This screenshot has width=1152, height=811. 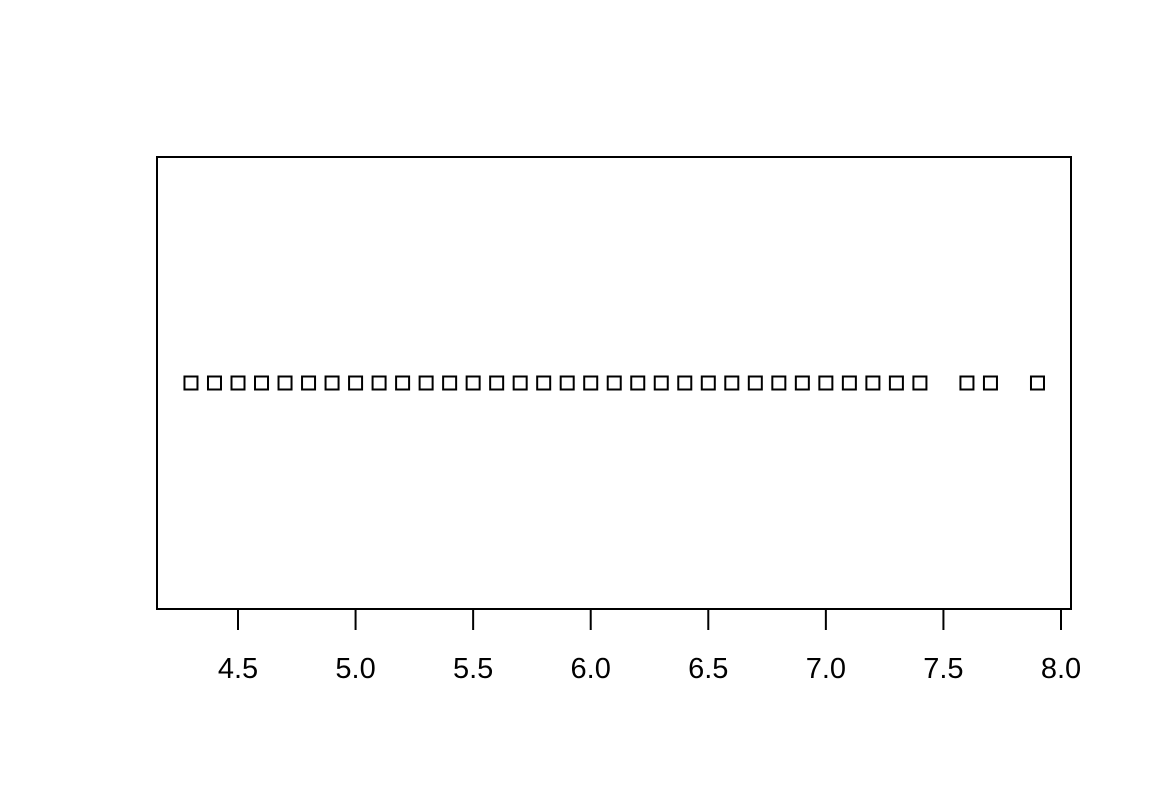 I want to click on x-tick-label: 5.0, so click(x=355, y=669).